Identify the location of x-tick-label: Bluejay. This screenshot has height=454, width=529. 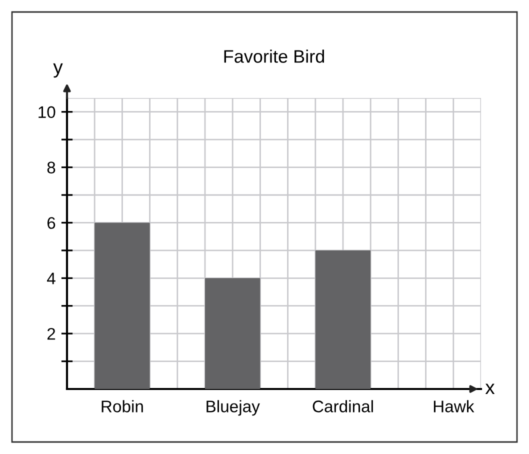
(233, 408).